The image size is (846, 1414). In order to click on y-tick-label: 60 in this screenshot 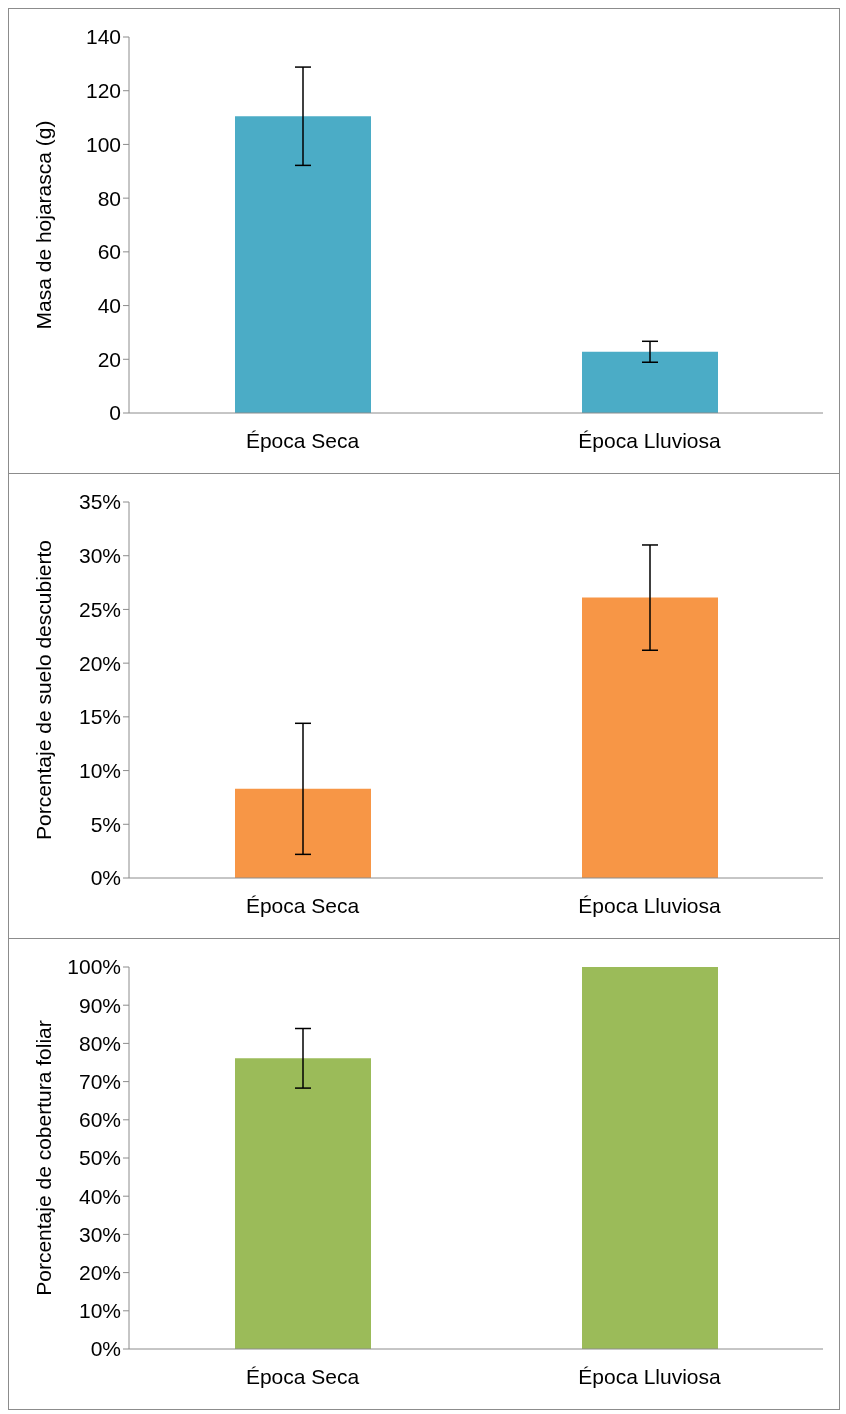, I will do `click(109, 252)`.